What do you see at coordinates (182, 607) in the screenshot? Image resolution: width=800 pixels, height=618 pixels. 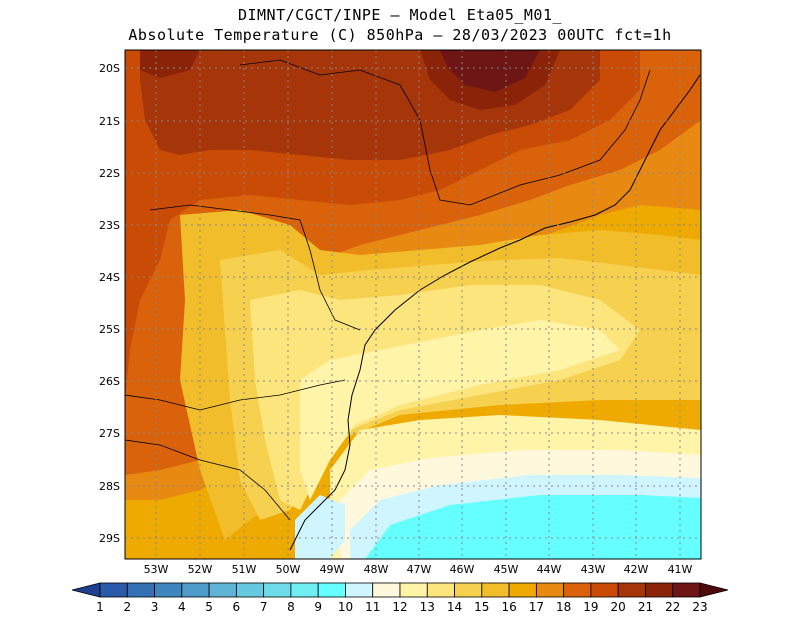 I see `colorbar-label: 4` at bounding box center [182, 607].